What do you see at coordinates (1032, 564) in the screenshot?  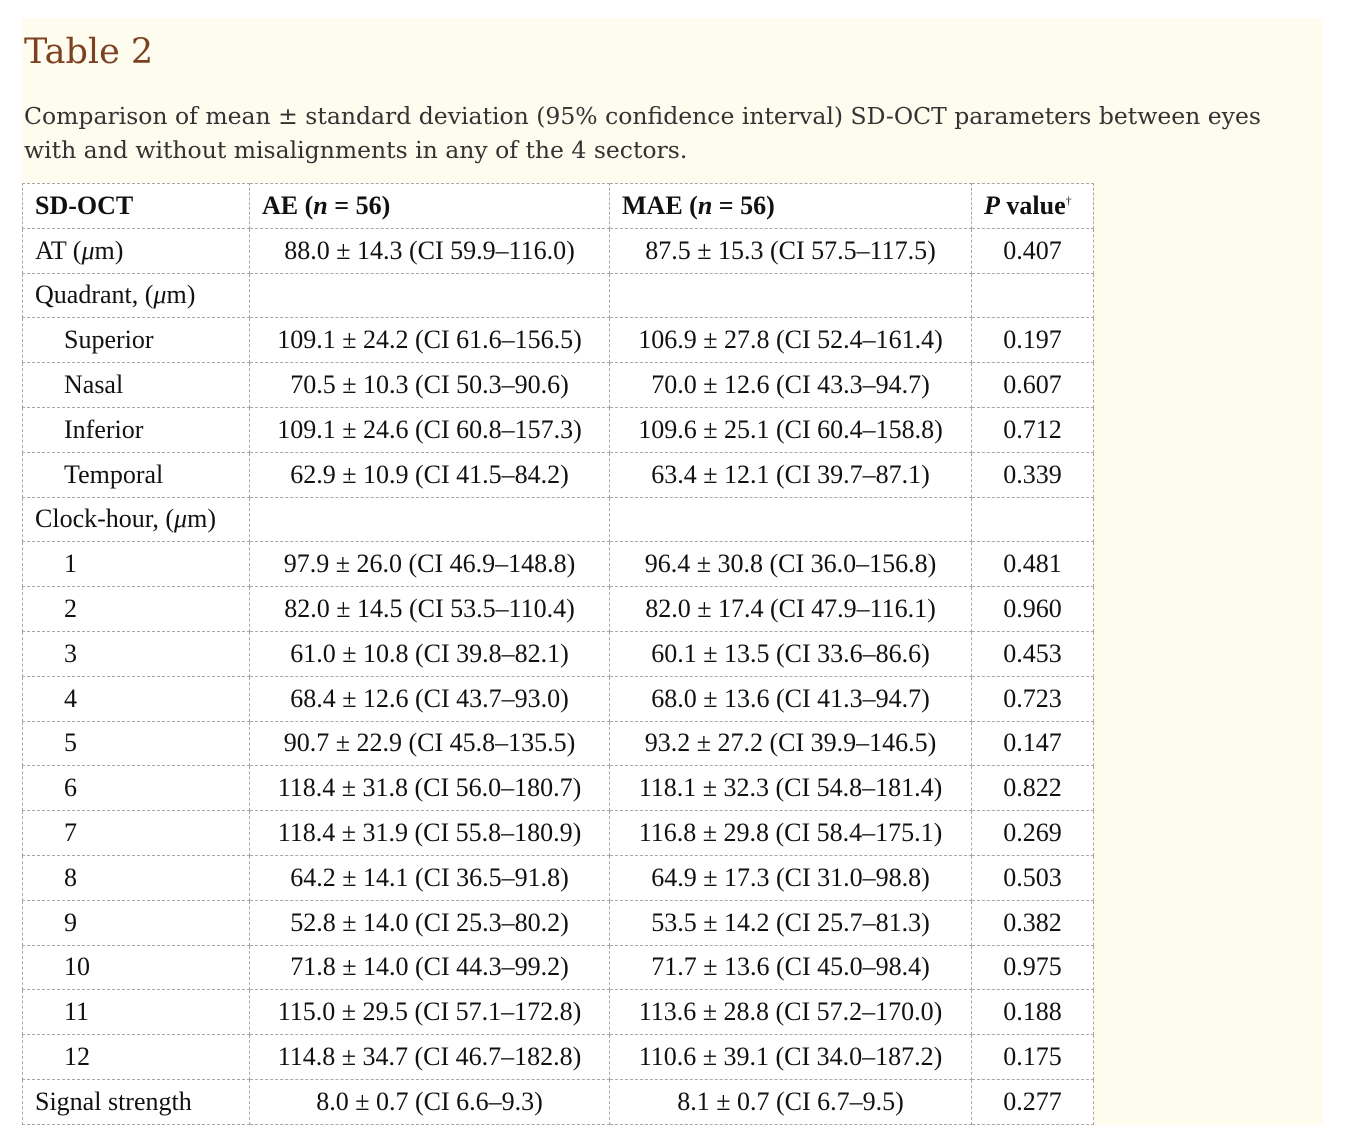 I see `p-value: 0.481` at bounding box center [1032, 564].